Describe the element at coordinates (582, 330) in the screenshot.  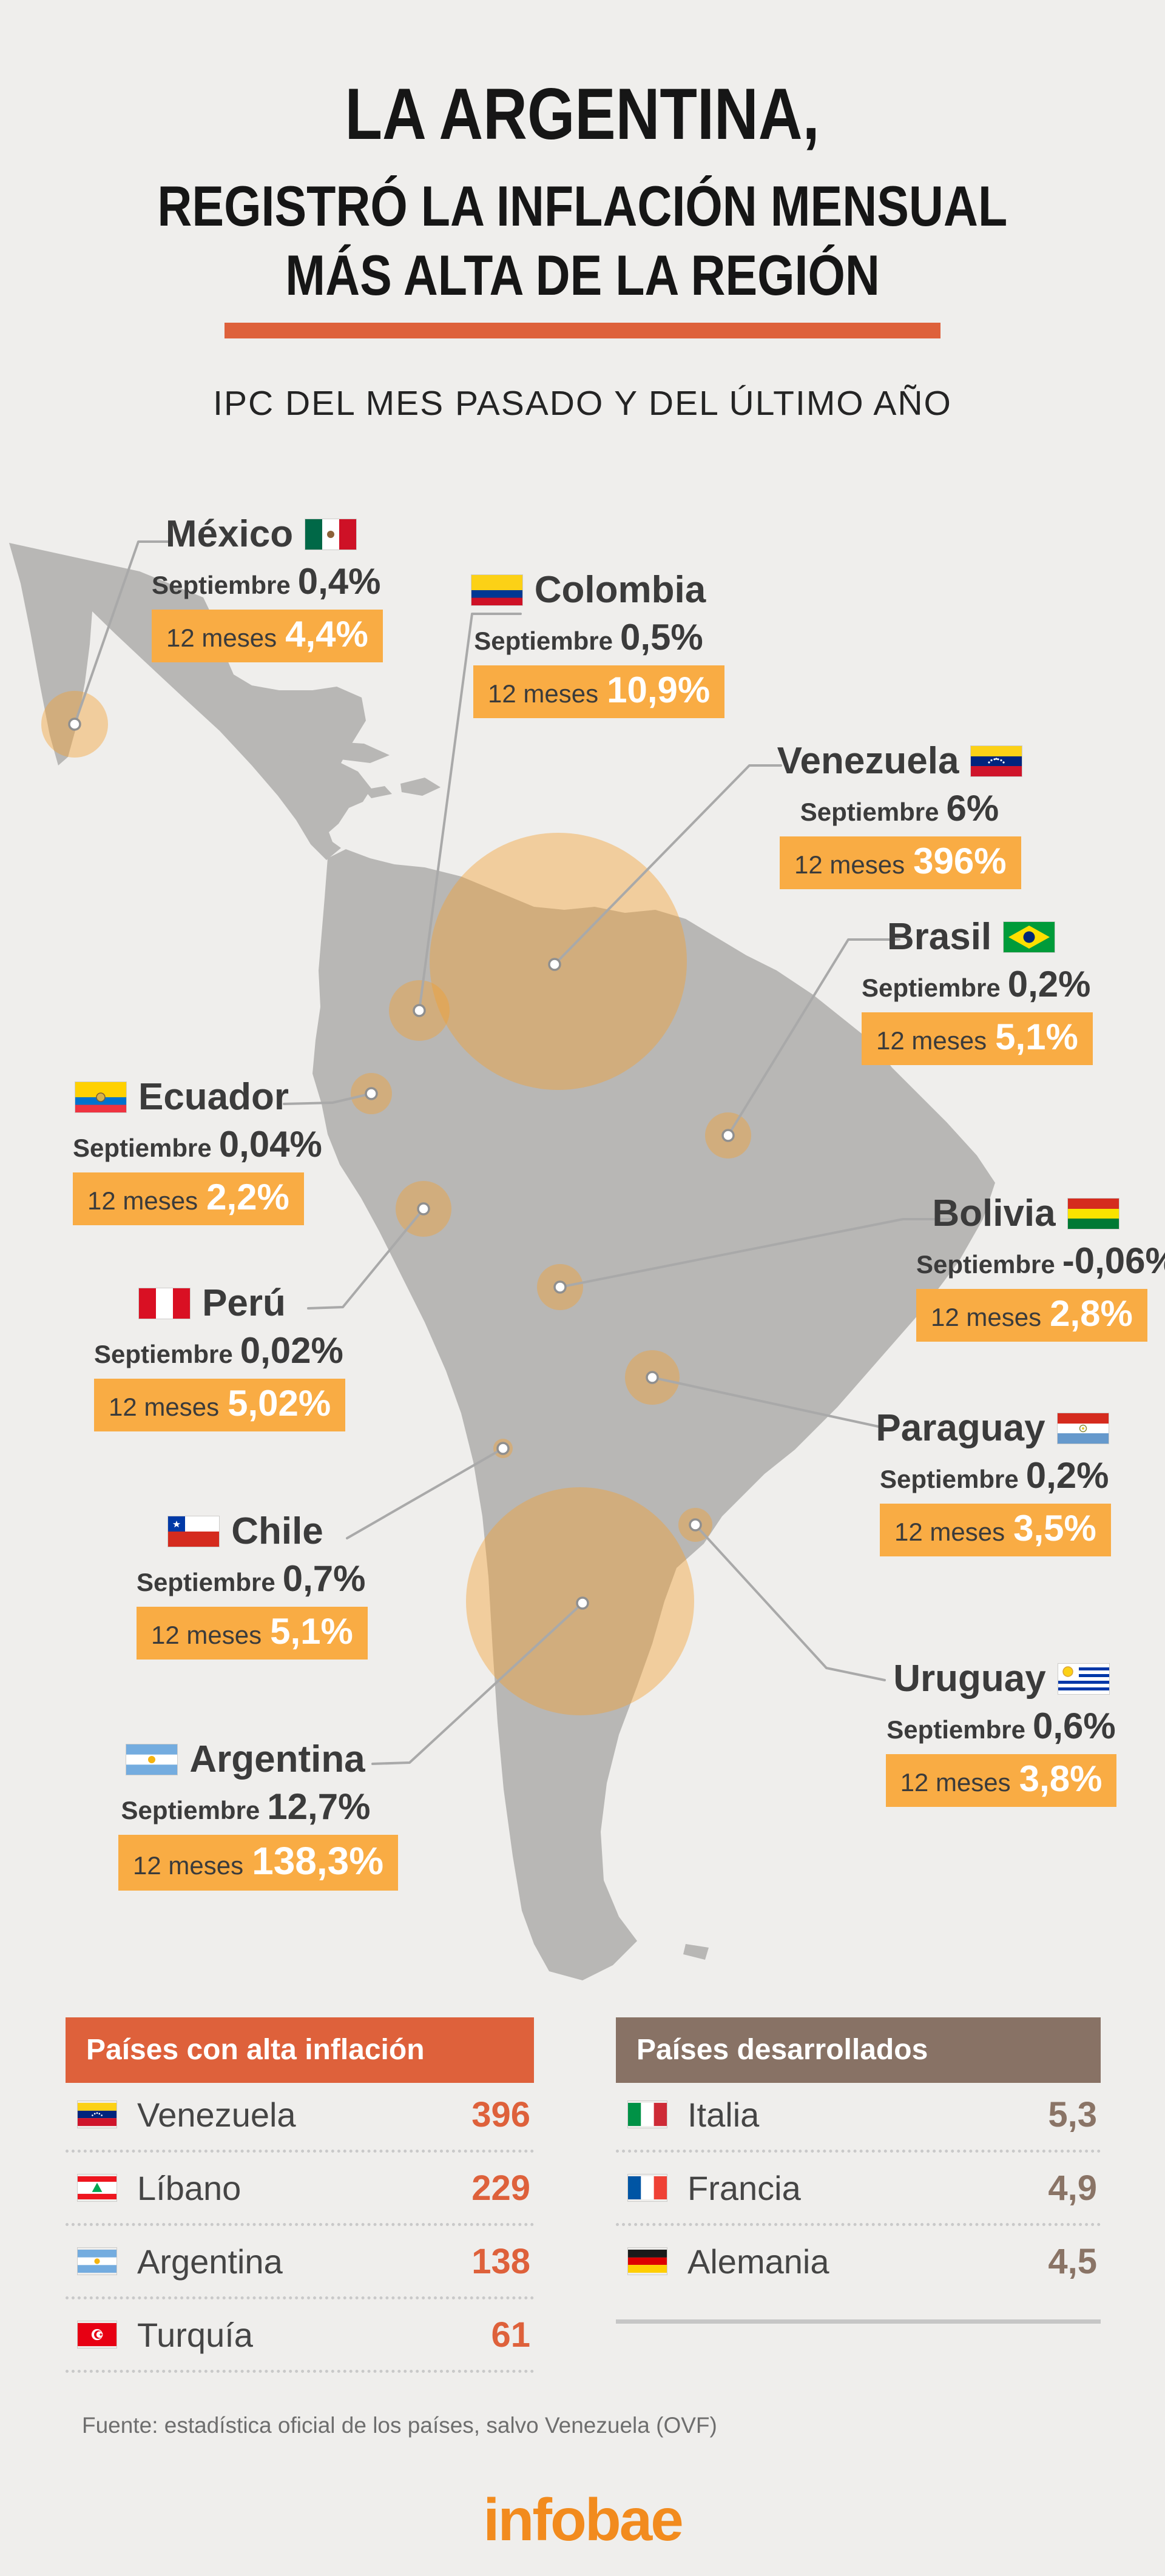
I see `title-underline` at that location.